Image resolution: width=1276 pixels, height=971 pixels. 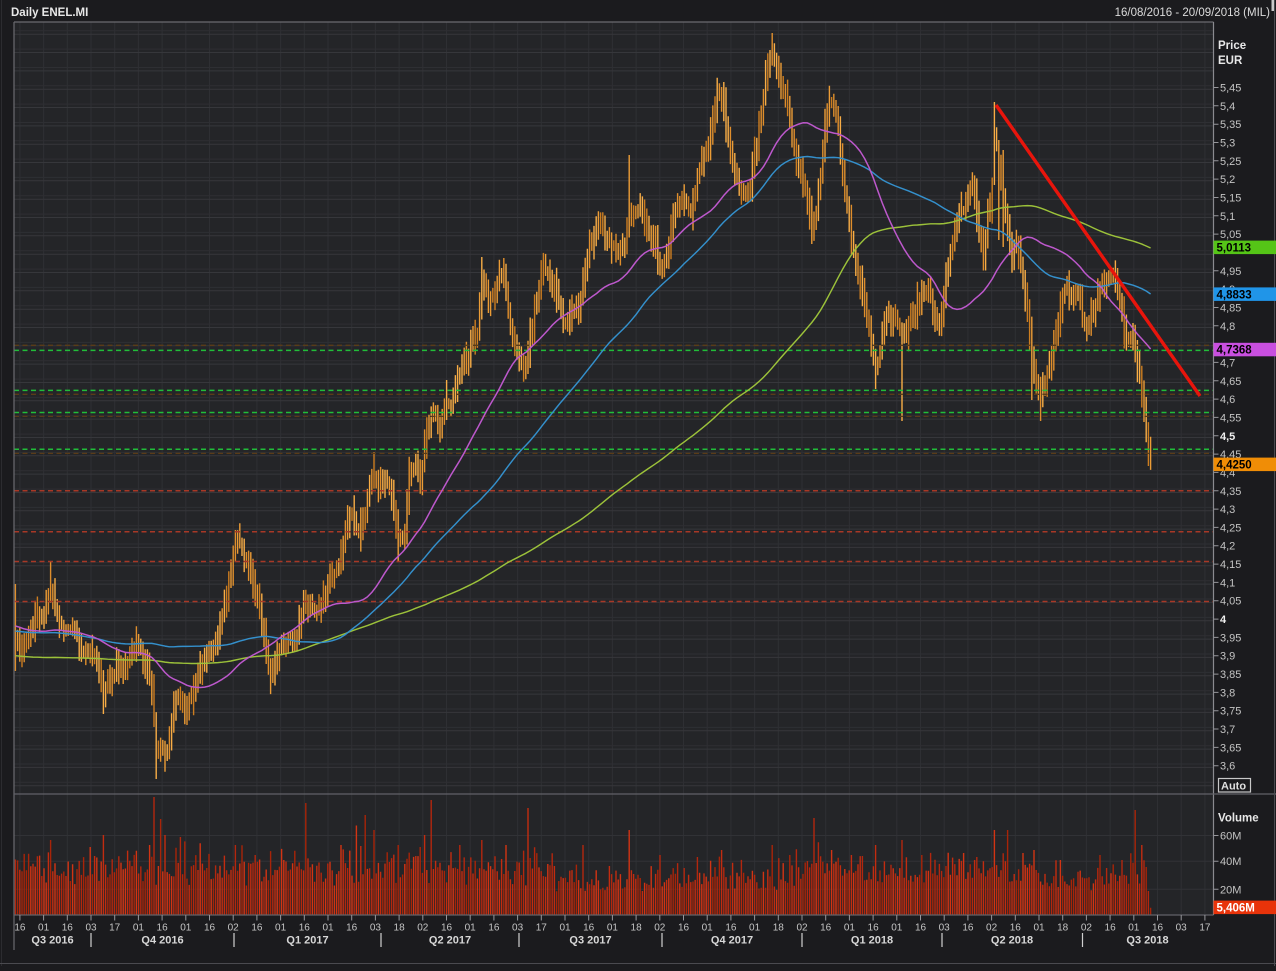 What do you see at coordinates (1227, 400) in the screenshot?
I see `svg-text: 4,6` at bounding box center [1227, 400].